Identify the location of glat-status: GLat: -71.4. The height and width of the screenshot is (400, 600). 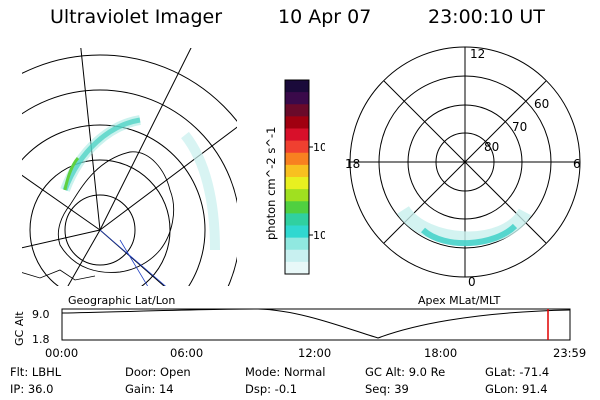
(517, 372).